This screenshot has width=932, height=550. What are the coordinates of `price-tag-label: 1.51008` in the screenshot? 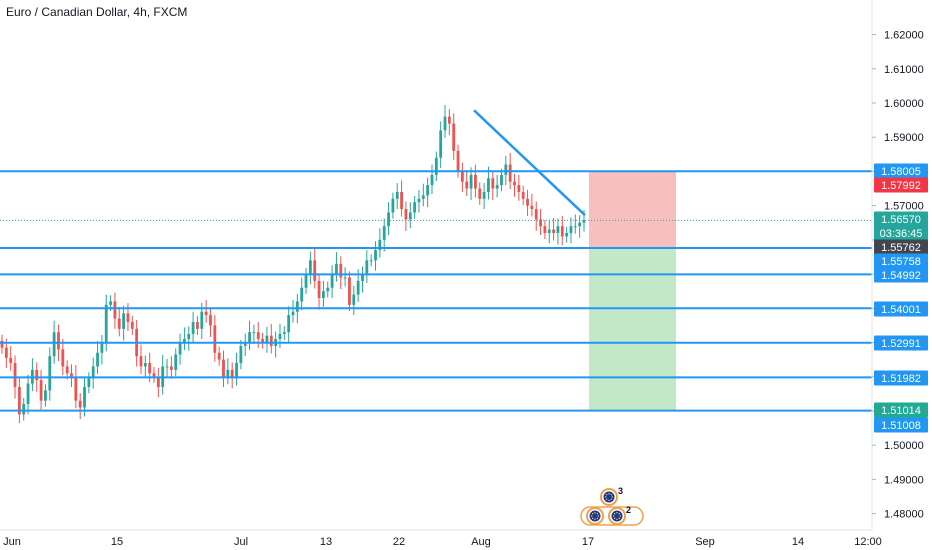 It's located at (901, 426).